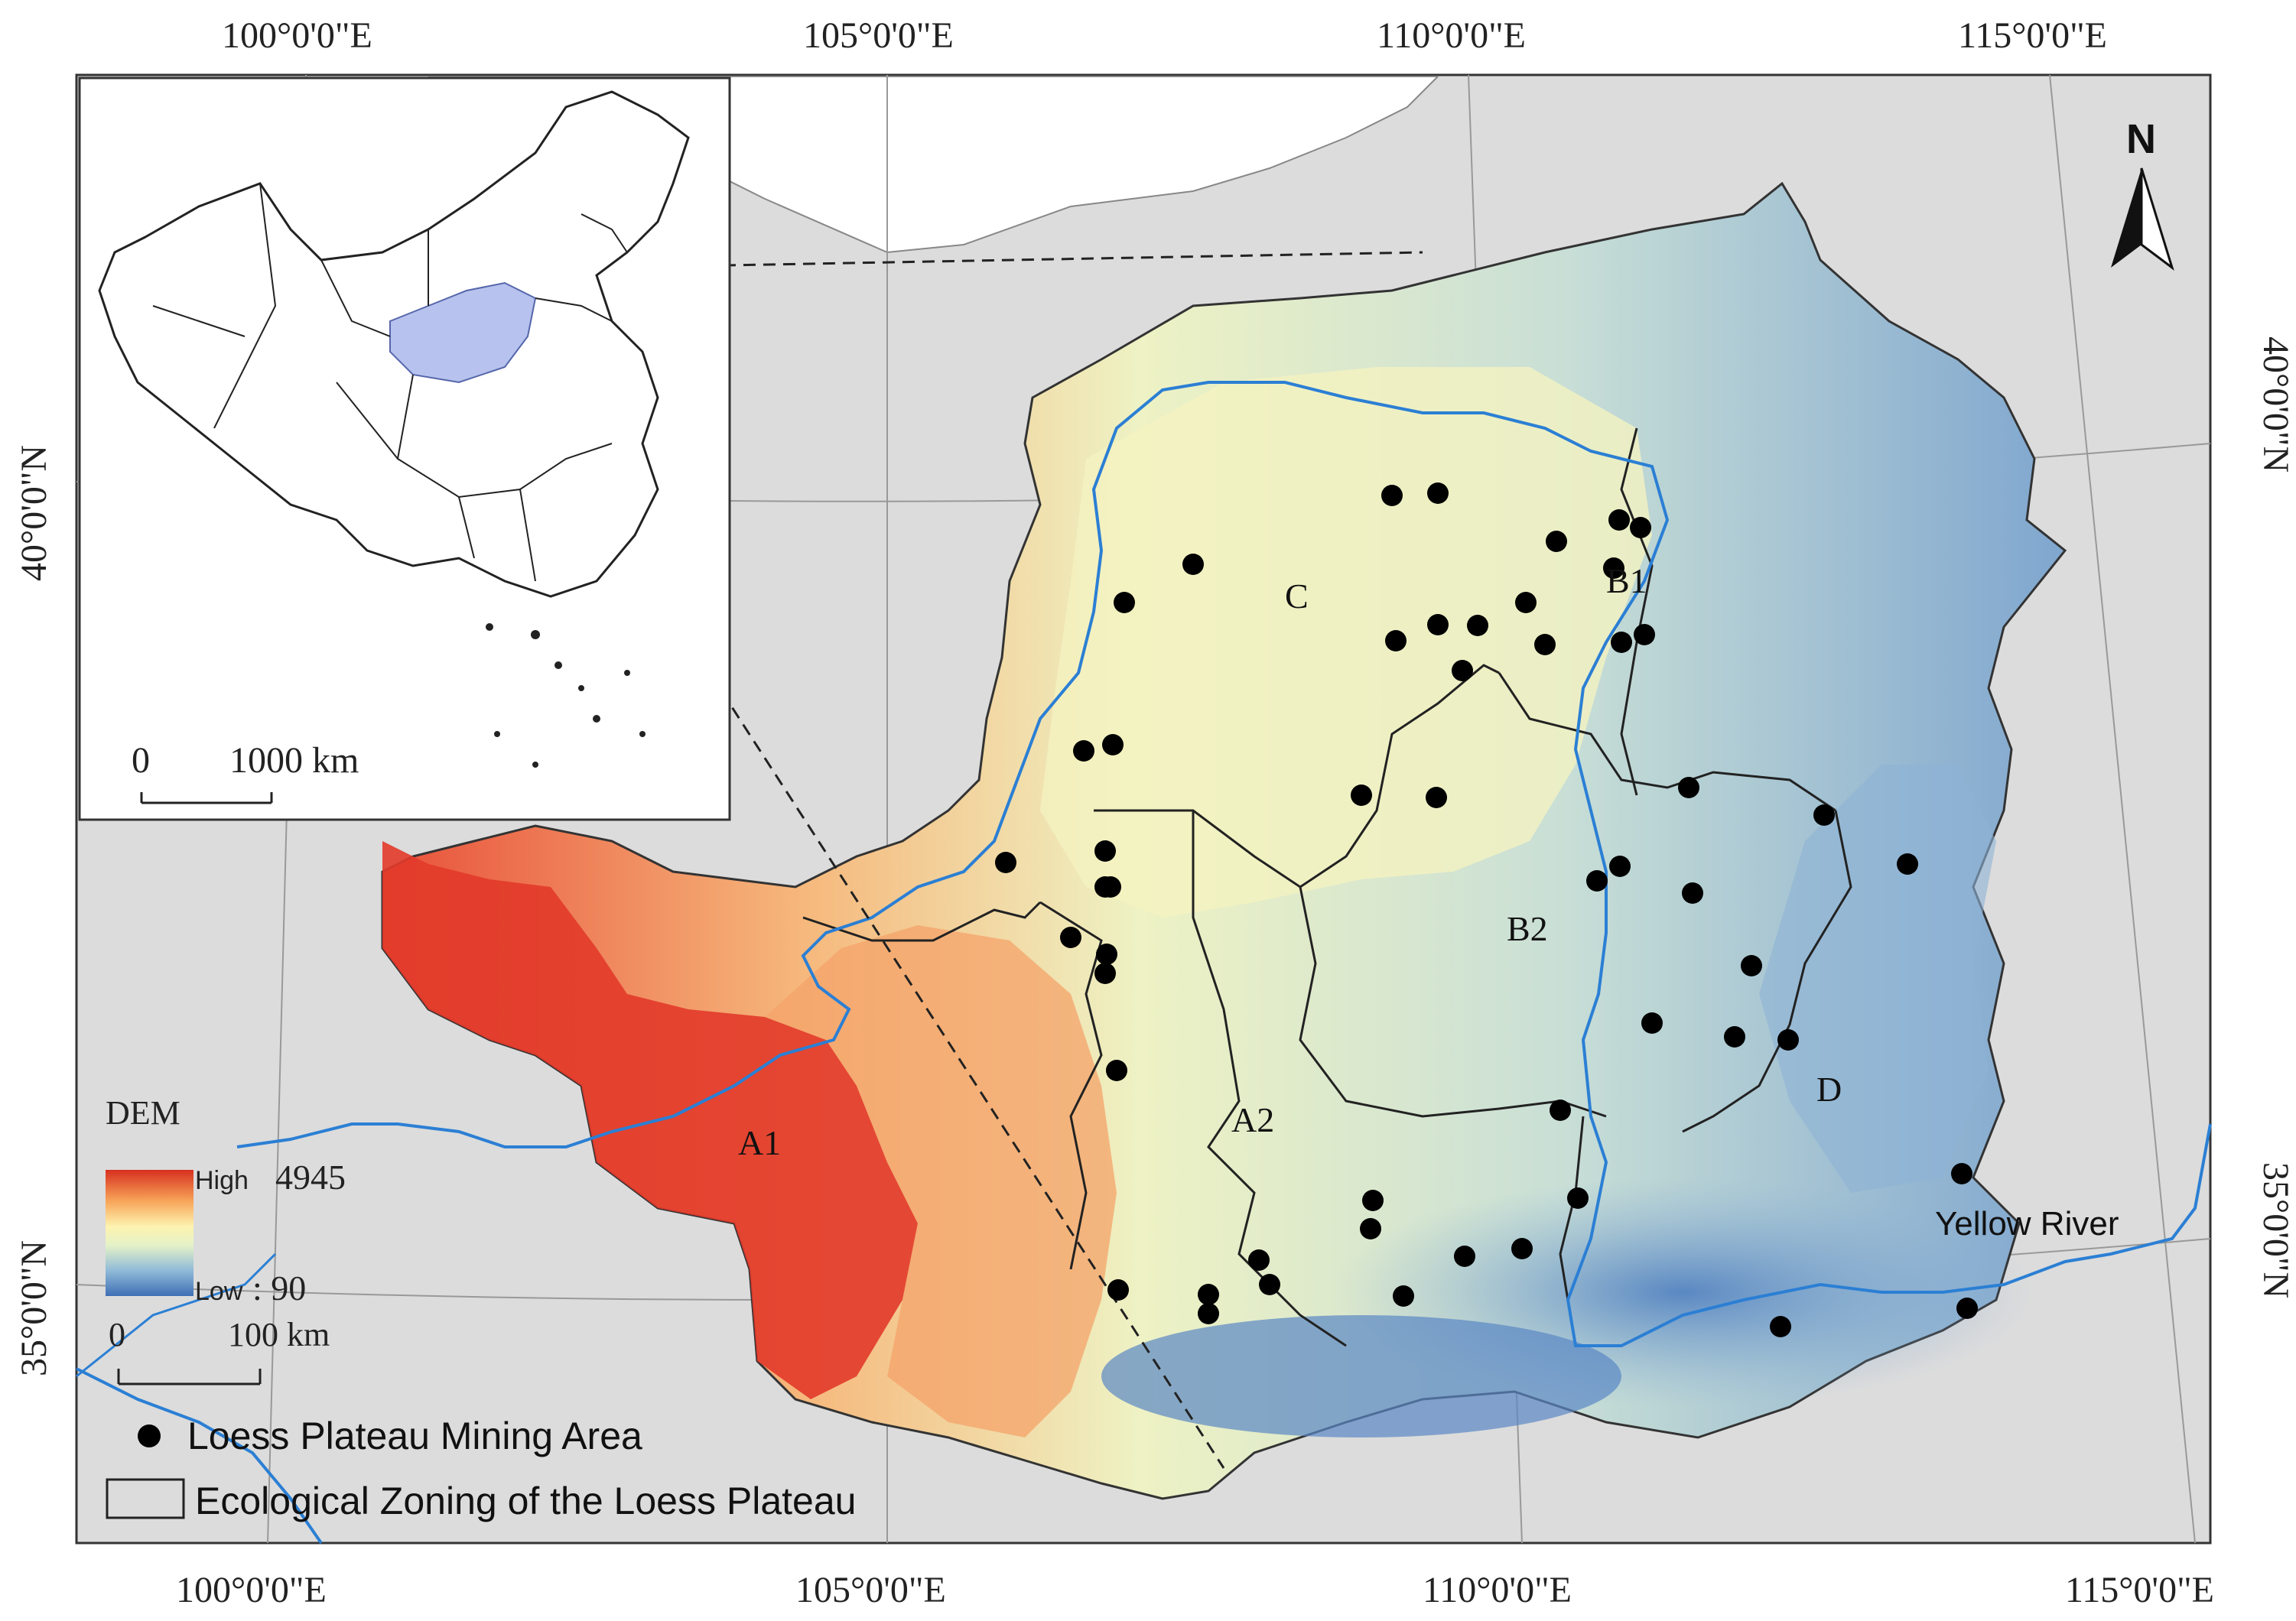 This screenshot has width=2296, height=1621. I want to click on zone-label-b2: B2, so click(1528, 928).